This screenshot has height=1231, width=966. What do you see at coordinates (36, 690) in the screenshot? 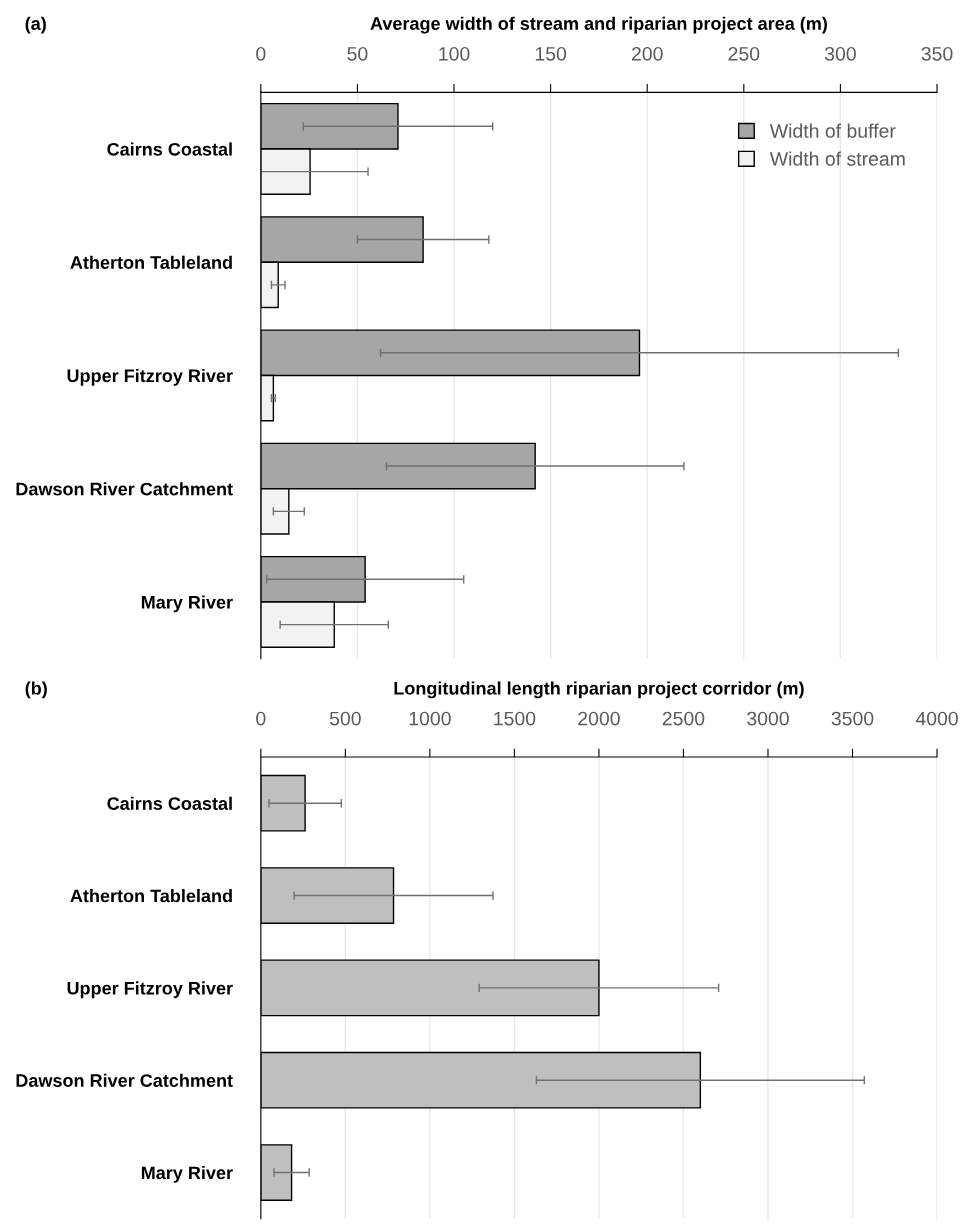
I see `text: (b)` at bounding box center [36, 690].